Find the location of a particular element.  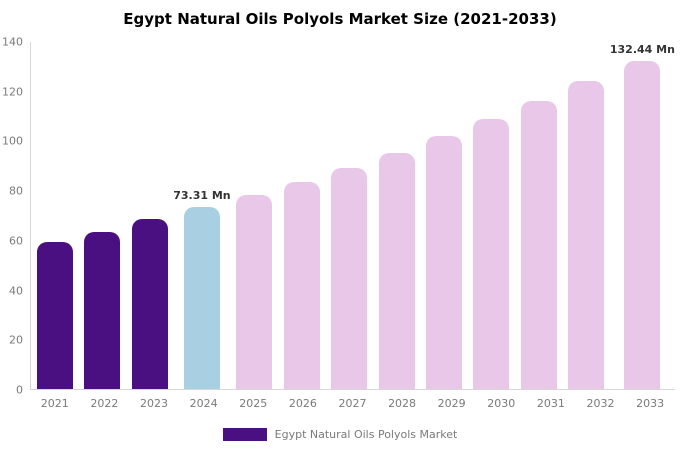

bar-slot: 73.31 Mn is located at coordinates (202, 215).